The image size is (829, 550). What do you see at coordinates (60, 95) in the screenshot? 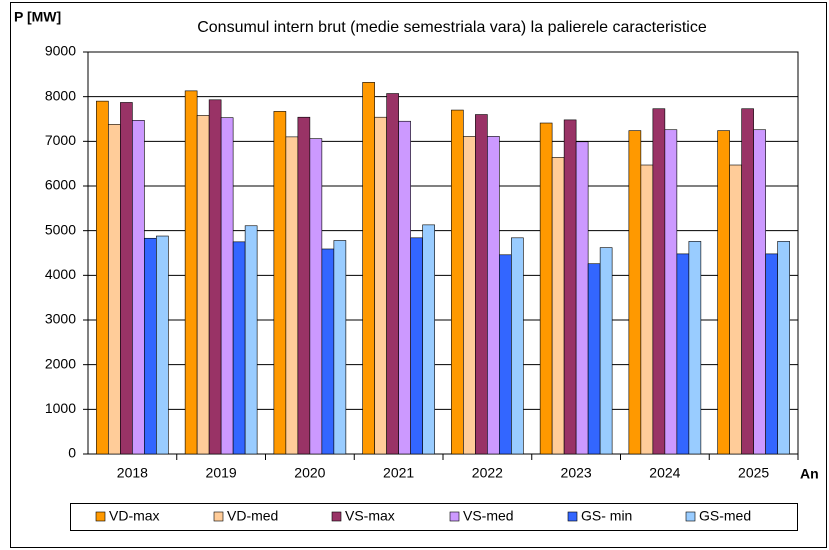
I see `y-tick-label: 8000` at bounding box center [60, 95].